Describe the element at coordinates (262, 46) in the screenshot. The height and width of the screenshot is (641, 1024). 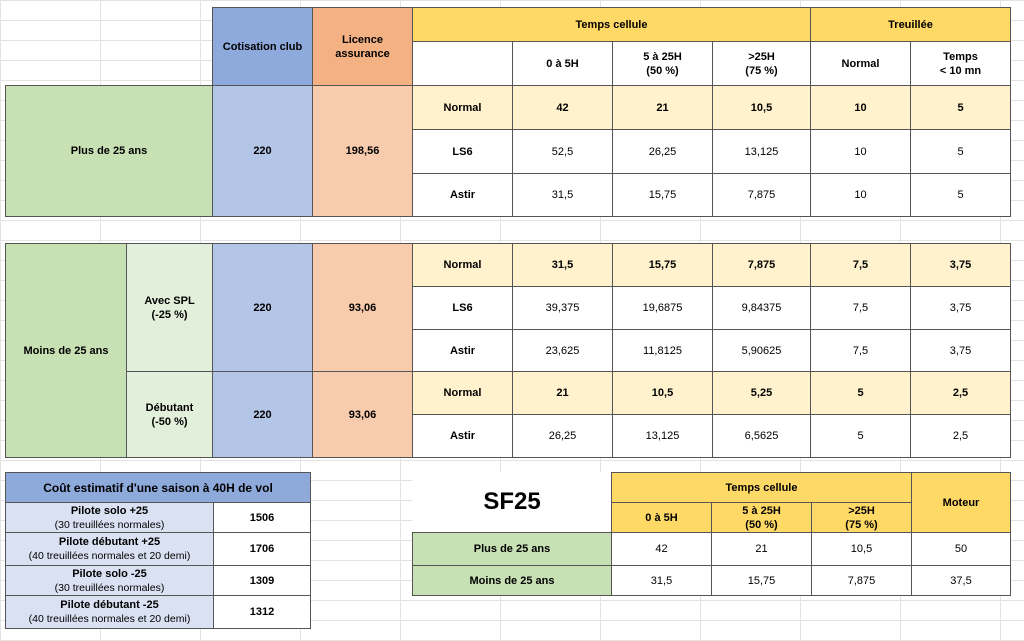
I see `cotisation-header: Cotisation club` at that location.